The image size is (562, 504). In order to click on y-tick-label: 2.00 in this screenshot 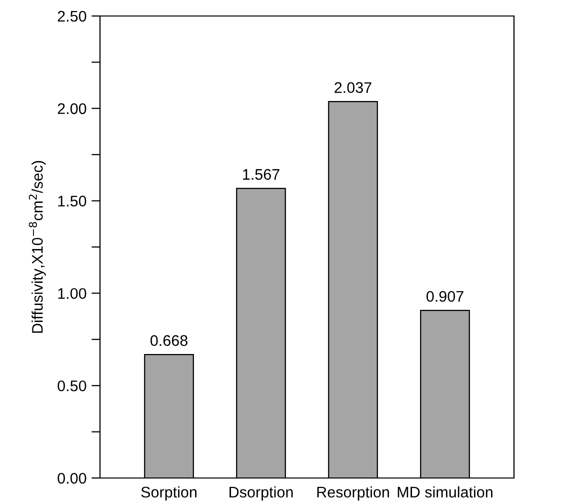, I will do `click(72, 108)`.